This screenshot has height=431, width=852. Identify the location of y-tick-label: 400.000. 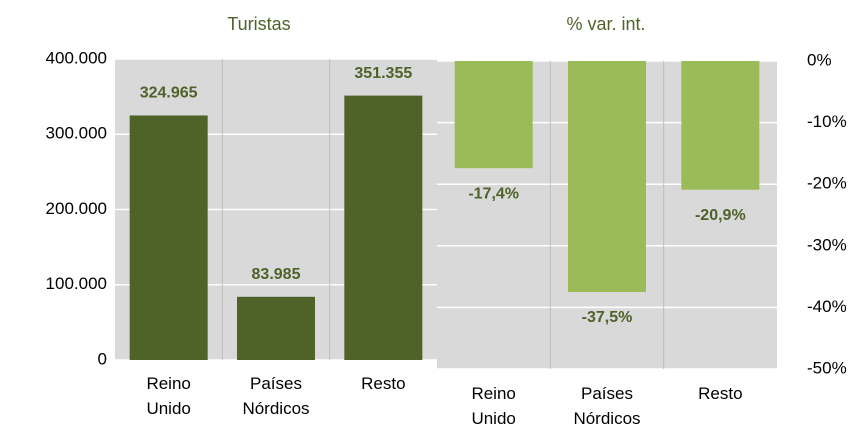
(76, 57).